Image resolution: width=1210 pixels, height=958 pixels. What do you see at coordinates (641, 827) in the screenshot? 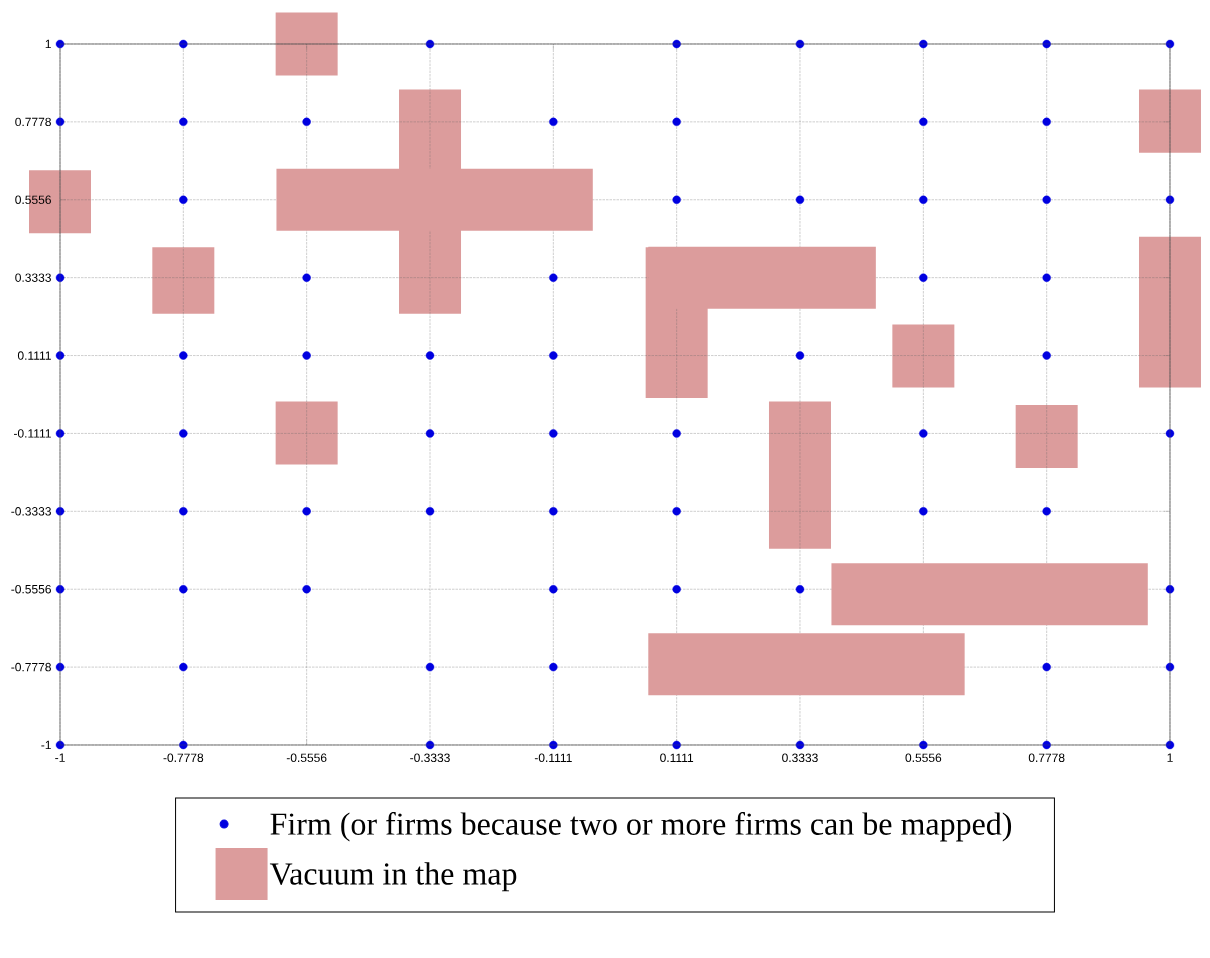
I see `legend-label: Firm (or firms because two or more firms can be mapped)` at bounding box center [641, 827].